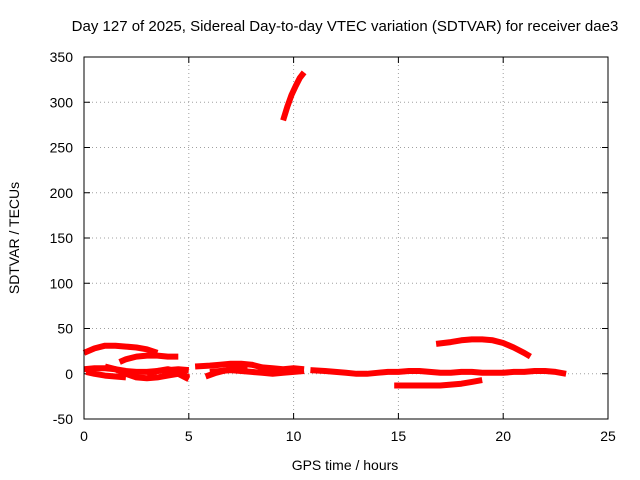  Describe the element at coordinates (63, 419) in the screenshot. I see `y-tick-label: -50` at that location.